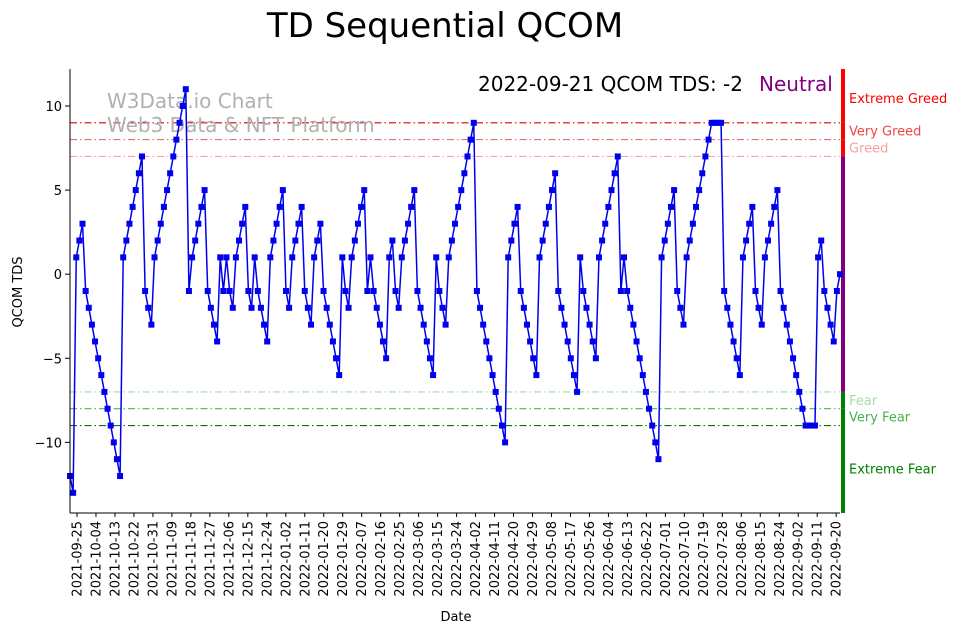 Image resolution: width=962 pixels, height=633 pixels. I want to click on x-tick-label: 2022-06-22, so click(647, 559).